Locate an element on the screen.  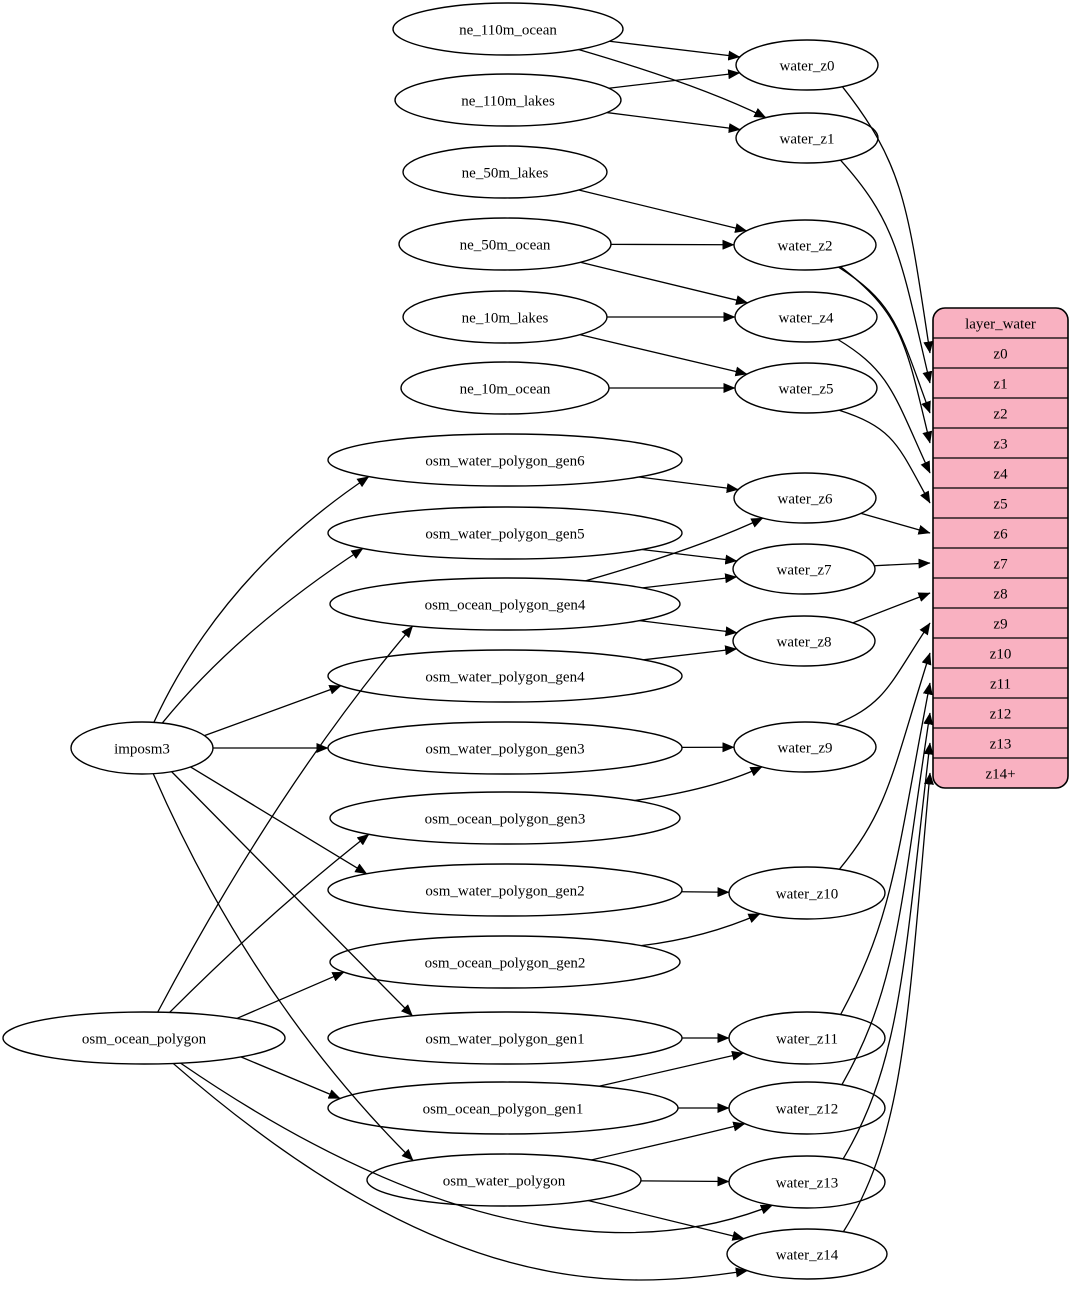
table-title: layer_water is located at coordinates (1000, 325).